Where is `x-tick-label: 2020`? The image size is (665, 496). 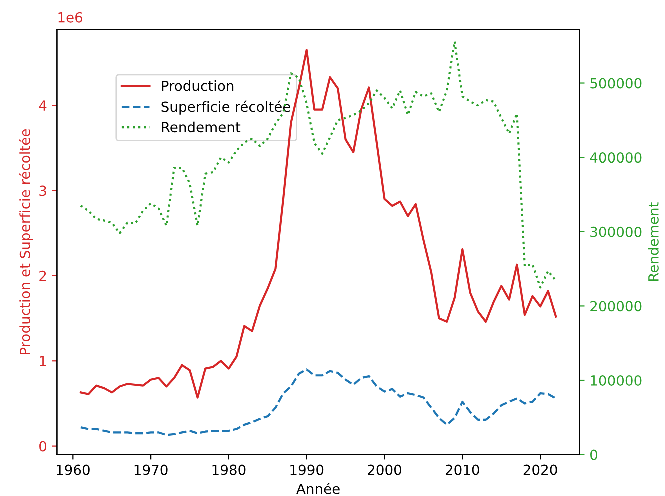
x-tick-label: 2020 is located at coordinates (541, 470).